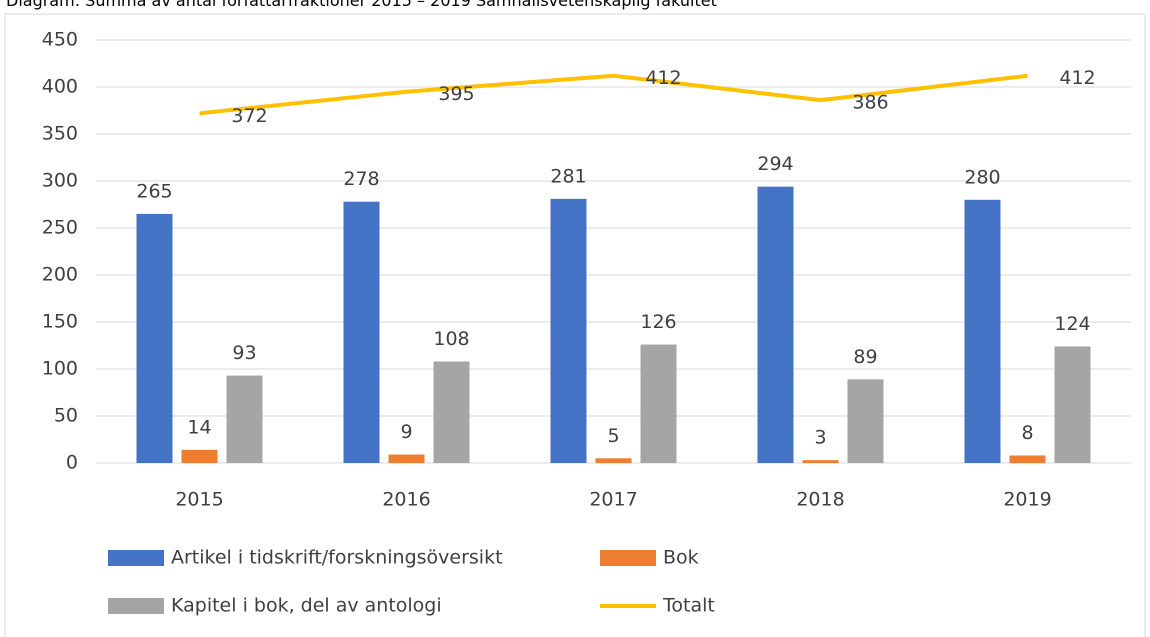 Image resolution: width=1150 pixels, height=637 pixels. What do you see at coordinates (244, 353) in the screenshot?
I see `data-label: 93` at bounding box center [244, 353].